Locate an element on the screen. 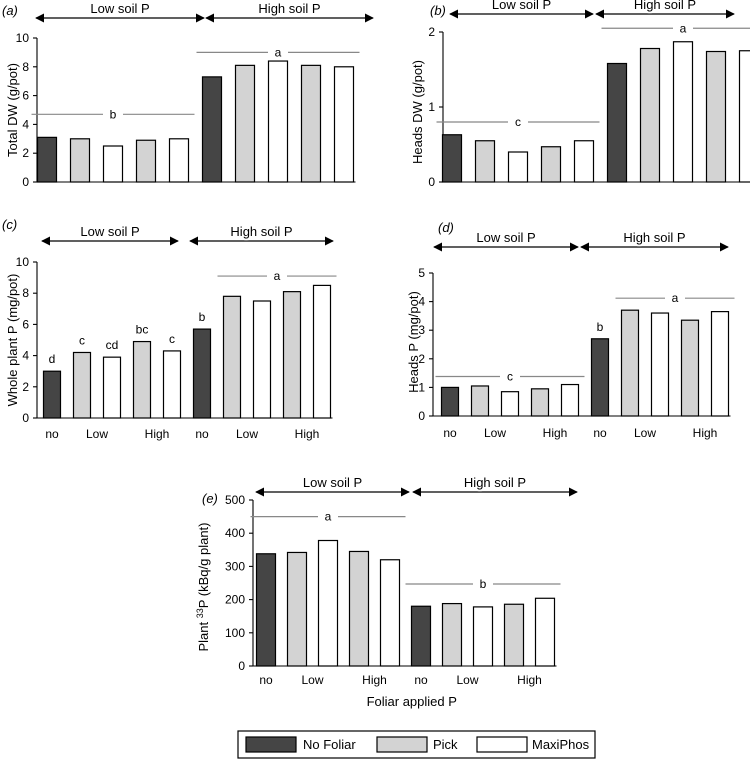 Image resolution: width=750 pixels, height=761 pixels. panel-letter: (b) is located at coordinates (438, 10).